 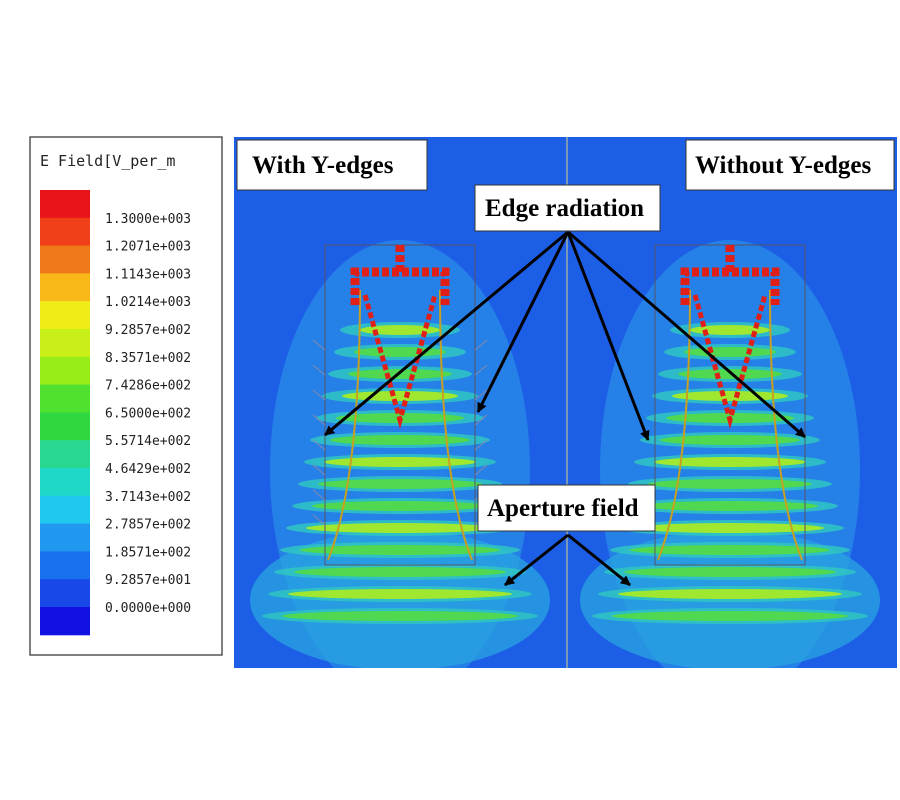 What do you see at coordinates (148, 219) in the screenshot?
I see `colorbar-label: 1.3000e+003` at bounding box center [148, 219].